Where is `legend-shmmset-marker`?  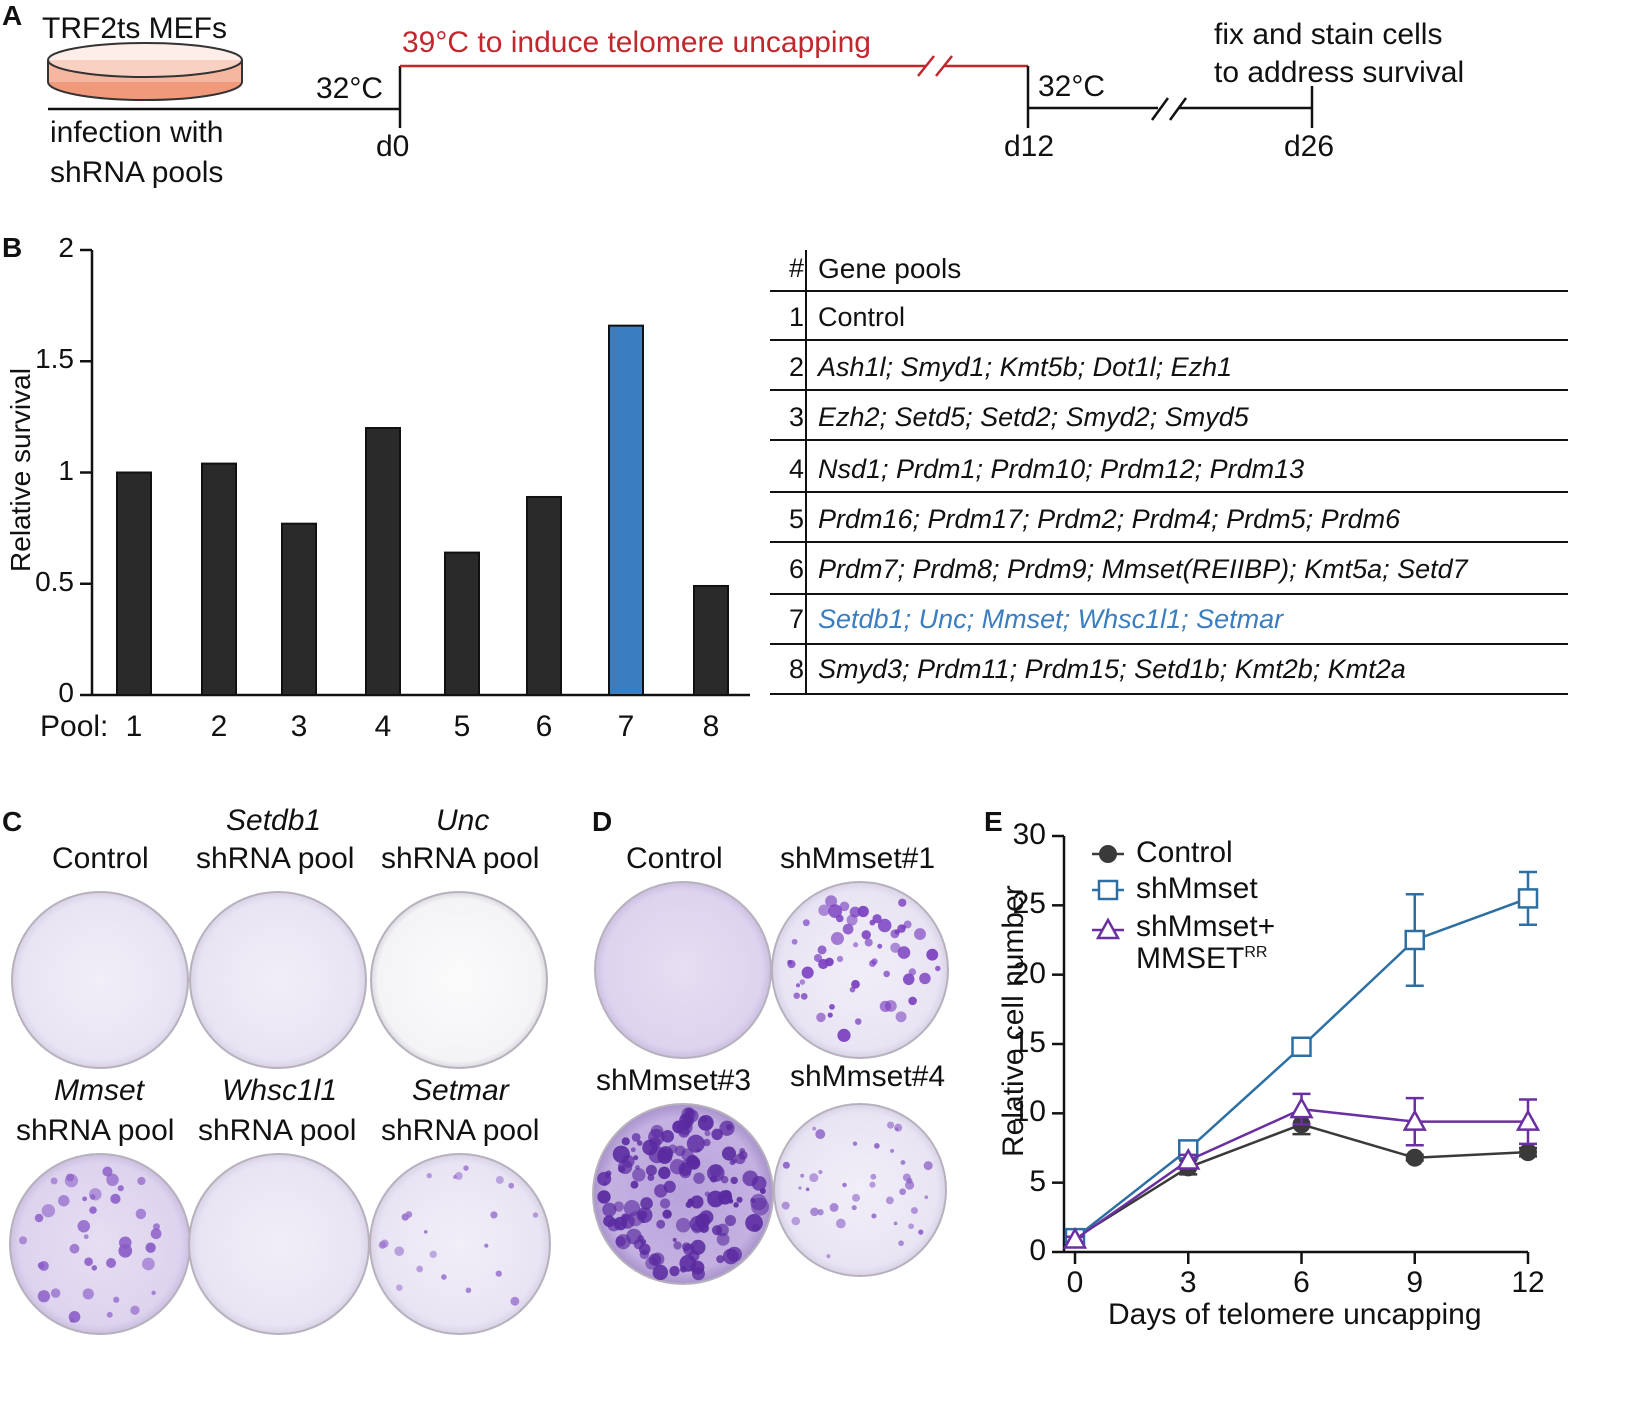
legend-shmmset-marker is located at coordinates (1108, 890).